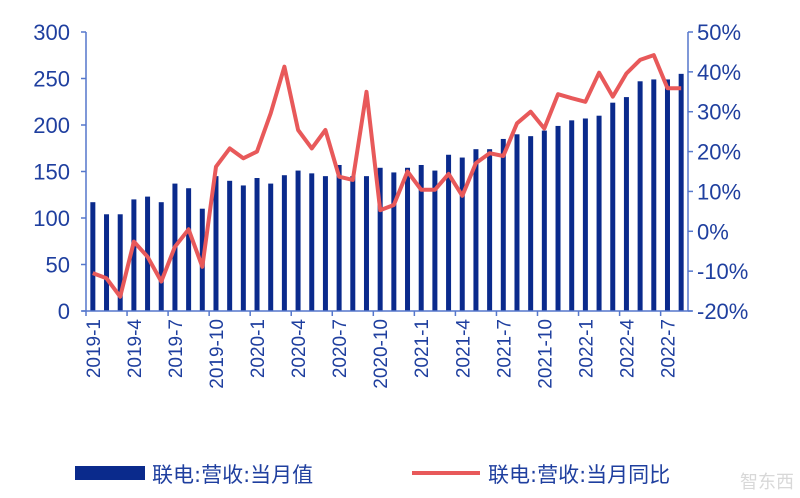 This screenshot has height=498, width=800. I want to click on left-tick-label: 50, so click(58, 265).